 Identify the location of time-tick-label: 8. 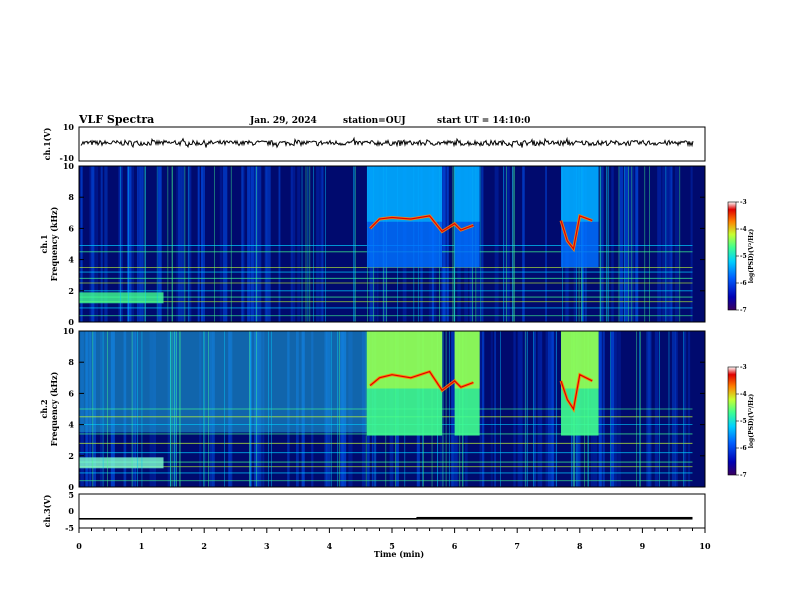
(580, 546).